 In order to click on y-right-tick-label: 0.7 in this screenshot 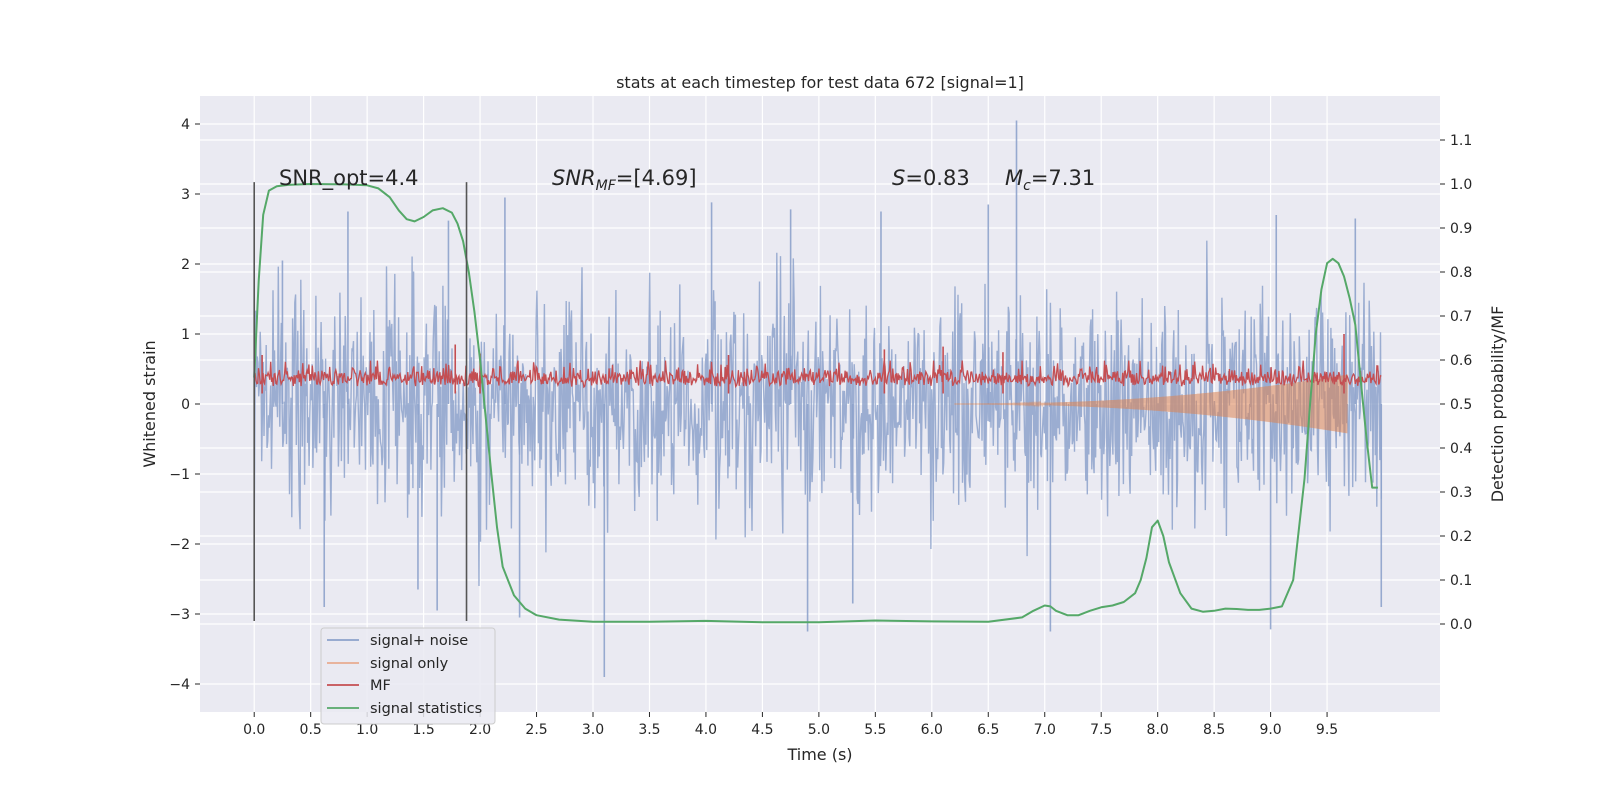, I will do `click(1461, 317)`.